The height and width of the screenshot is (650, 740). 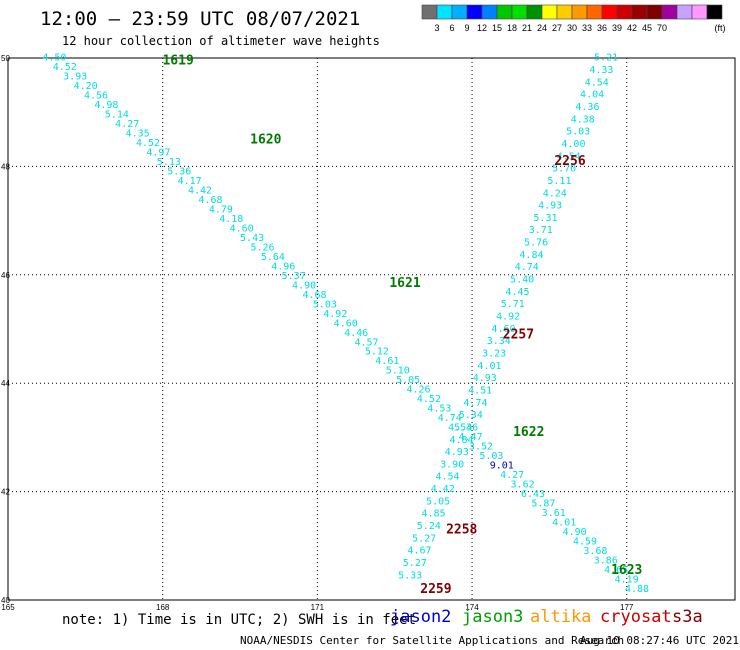 I want to click on wave-height-value: 4.46, so click(x=356, y=333).